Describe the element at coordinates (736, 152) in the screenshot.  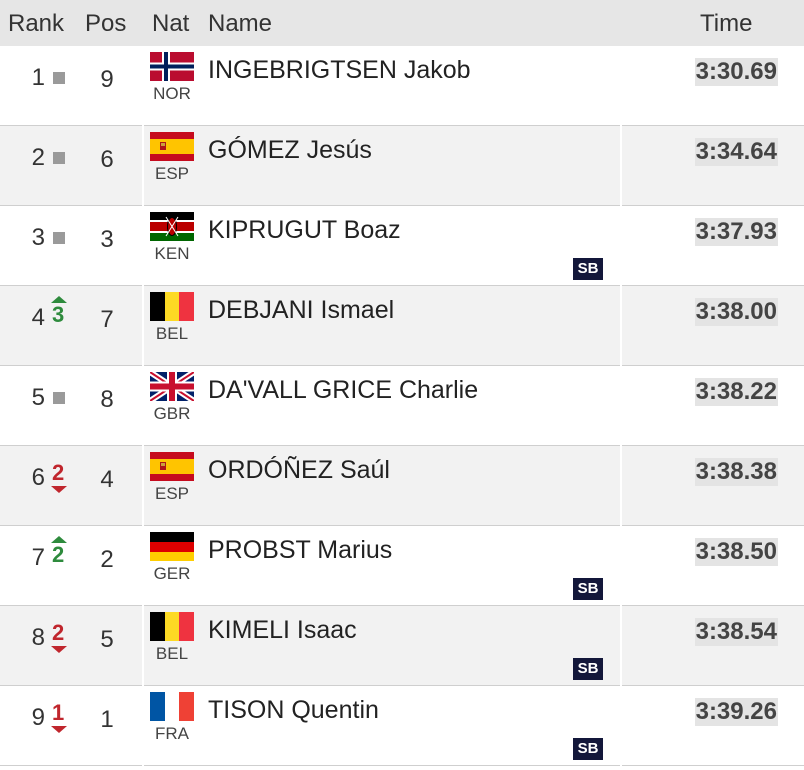
I see `finish-time: 3:34.64` at that location.